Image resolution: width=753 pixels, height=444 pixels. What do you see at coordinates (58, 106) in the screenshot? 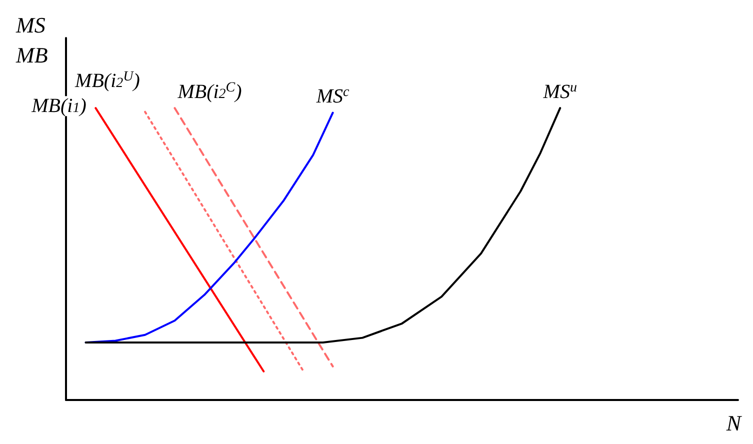
I see `series-label: MB(i1)` at bounding box center [58, 106].